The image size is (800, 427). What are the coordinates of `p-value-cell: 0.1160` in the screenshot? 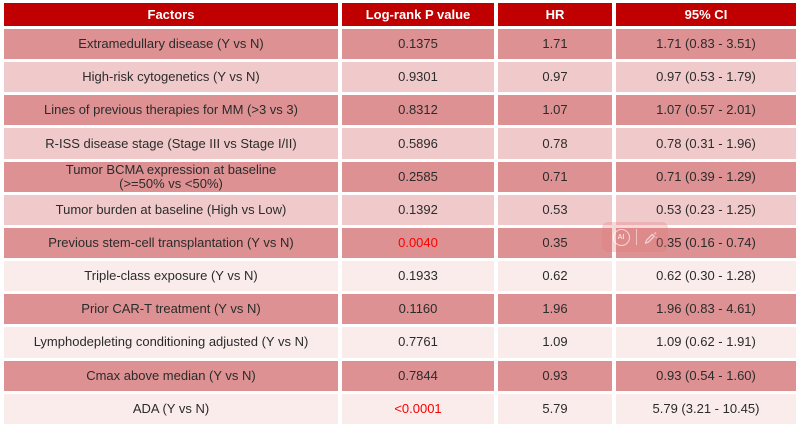 It's located at (418, 309).